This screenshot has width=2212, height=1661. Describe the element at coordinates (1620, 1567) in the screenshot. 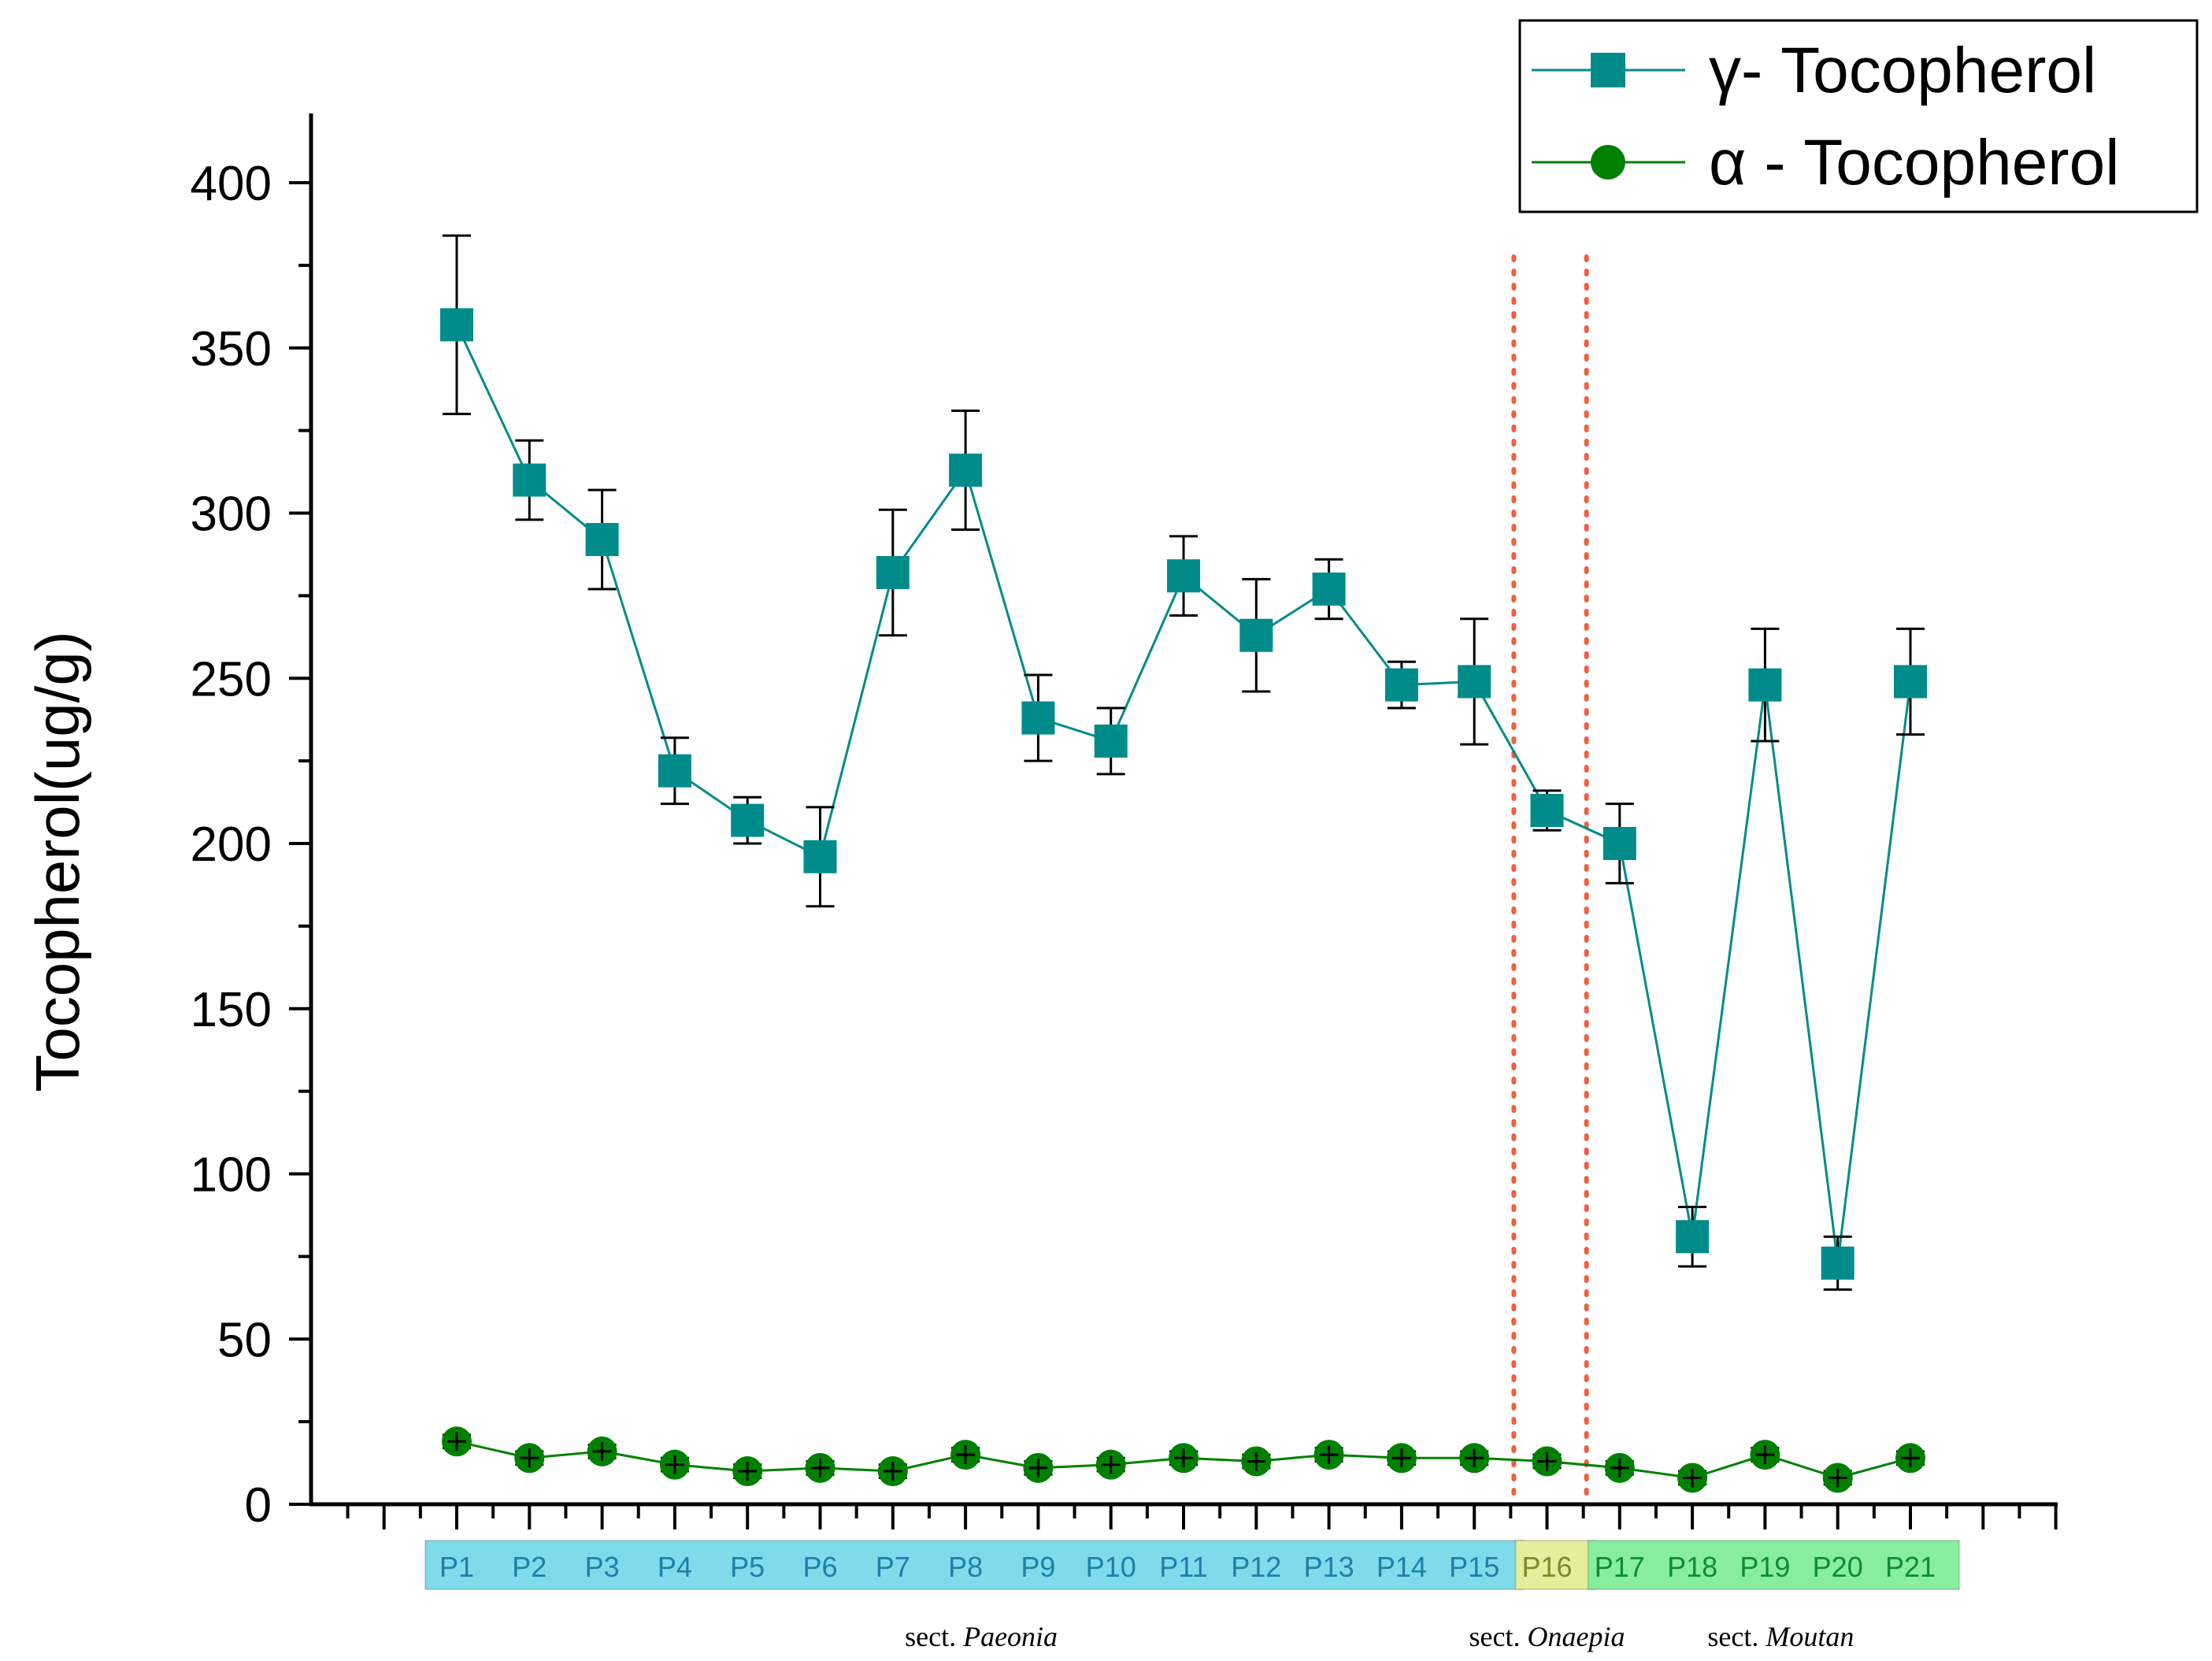

I see `x-category-label: P17` at that location.